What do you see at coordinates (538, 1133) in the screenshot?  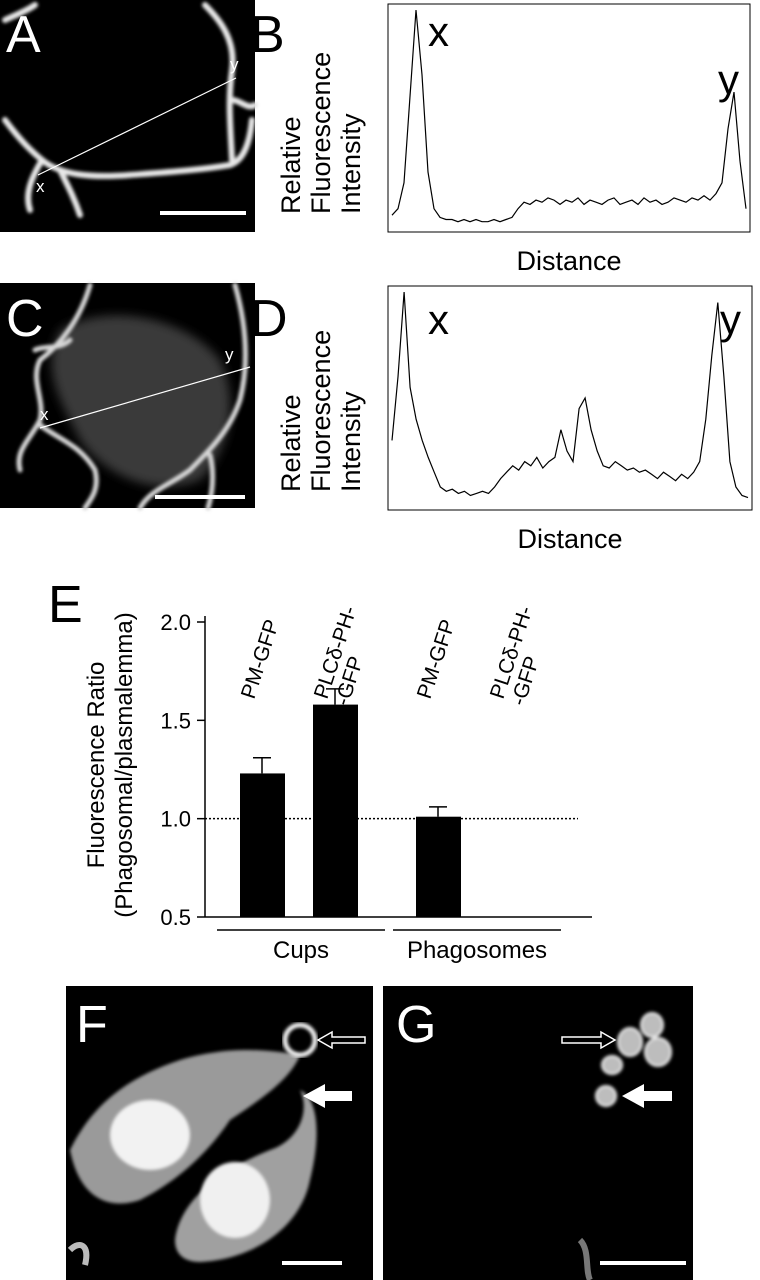 I see `micrograph-g: G` at bounding box center [538, 1133].